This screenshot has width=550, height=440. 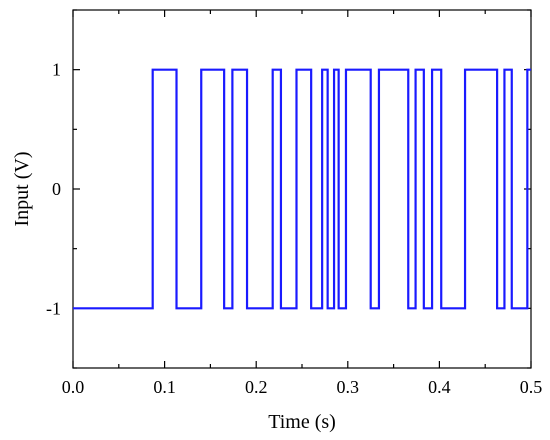 What do you see at coordinates (53, 308) in the screenshot?
I see `y-tick-label: -1` at bounding box center [53, 308].